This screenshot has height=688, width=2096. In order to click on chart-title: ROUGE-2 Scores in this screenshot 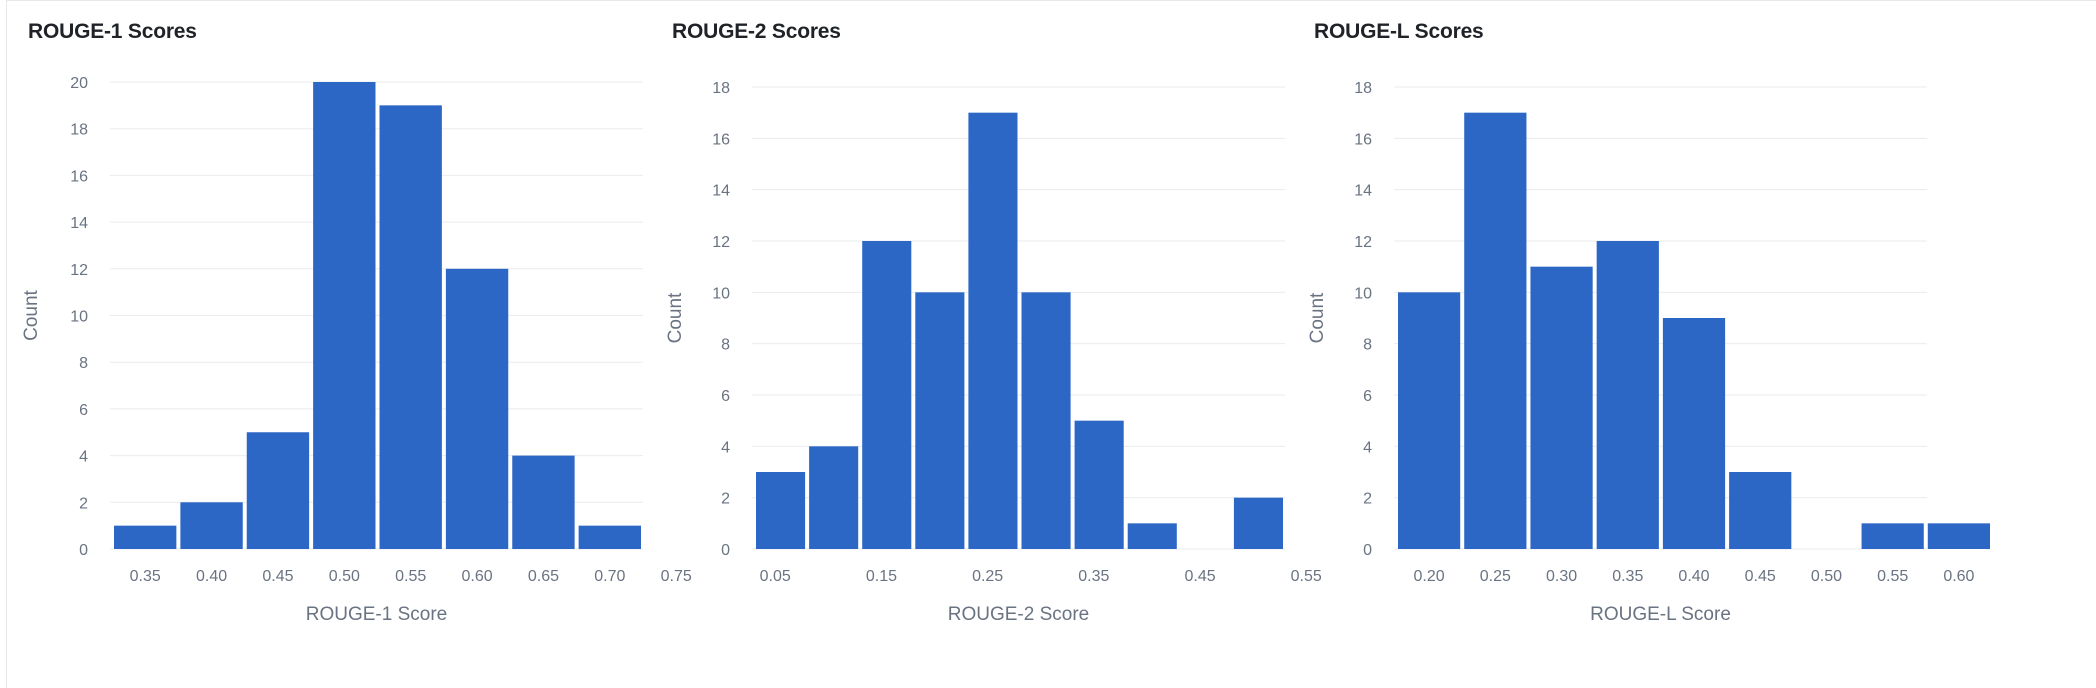, I will do `click(756, 31)`.